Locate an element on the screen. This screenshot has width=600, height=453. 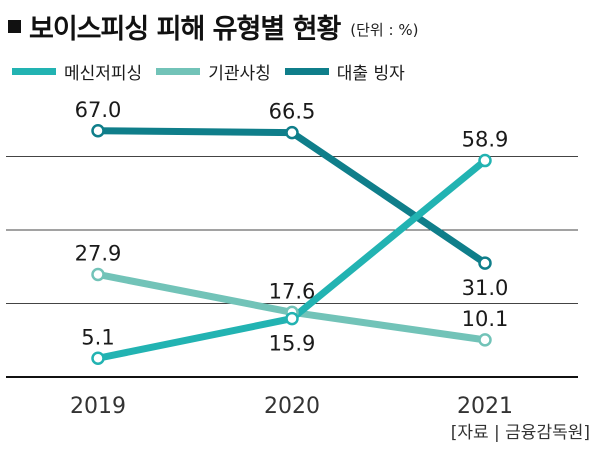
legend-swatch-agency is located at coordinates (178, 71).